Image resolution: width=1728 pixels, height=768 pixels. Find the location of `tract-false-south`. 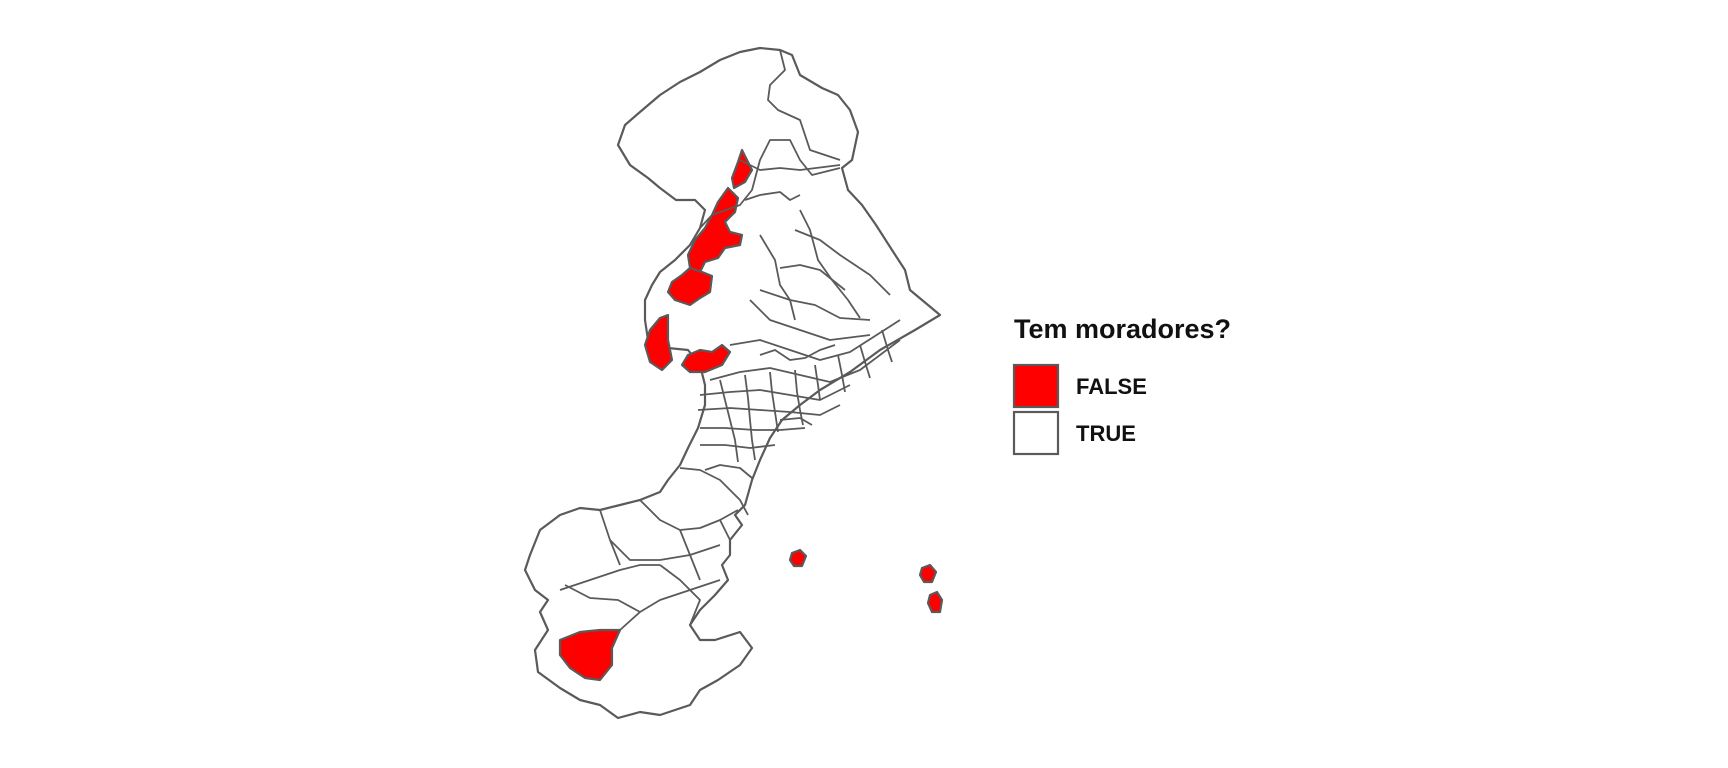

tract-false-south is located at coordinates (590, 655).